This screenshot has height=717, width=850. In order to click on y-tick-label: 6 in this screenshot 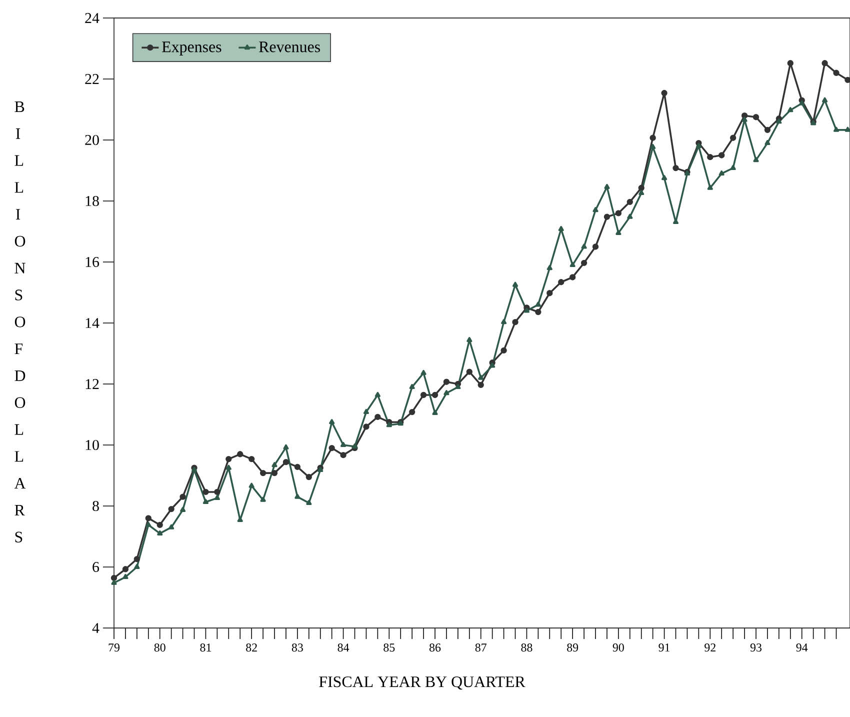, I will do `click(96, 567)`.